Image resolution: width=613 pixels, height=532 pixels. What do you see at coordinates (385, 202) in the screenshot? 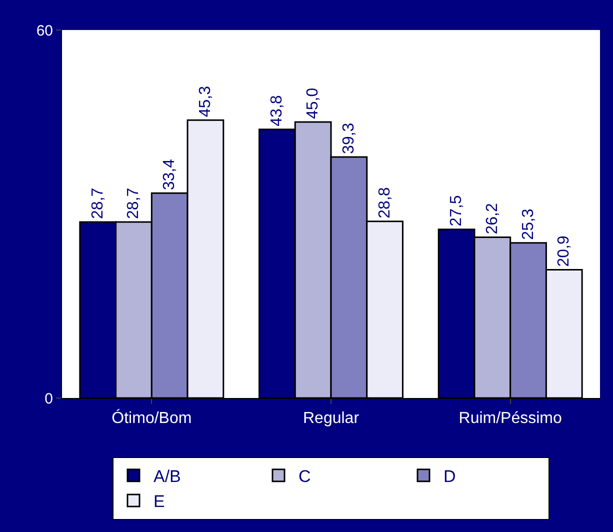
I see `data-label: 28,8` at bounding box center [385, 202].